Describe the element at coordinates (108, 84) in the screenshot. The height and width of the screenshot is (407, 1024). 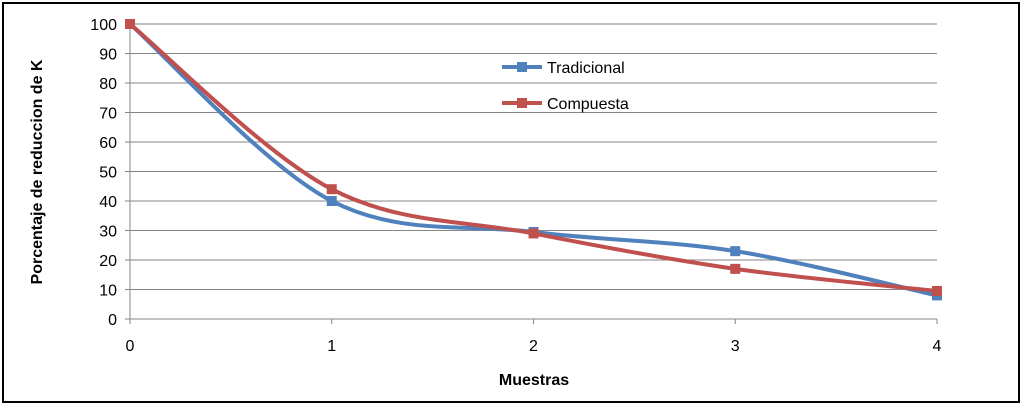
I see `y-tick-label-80: 80` at that location.